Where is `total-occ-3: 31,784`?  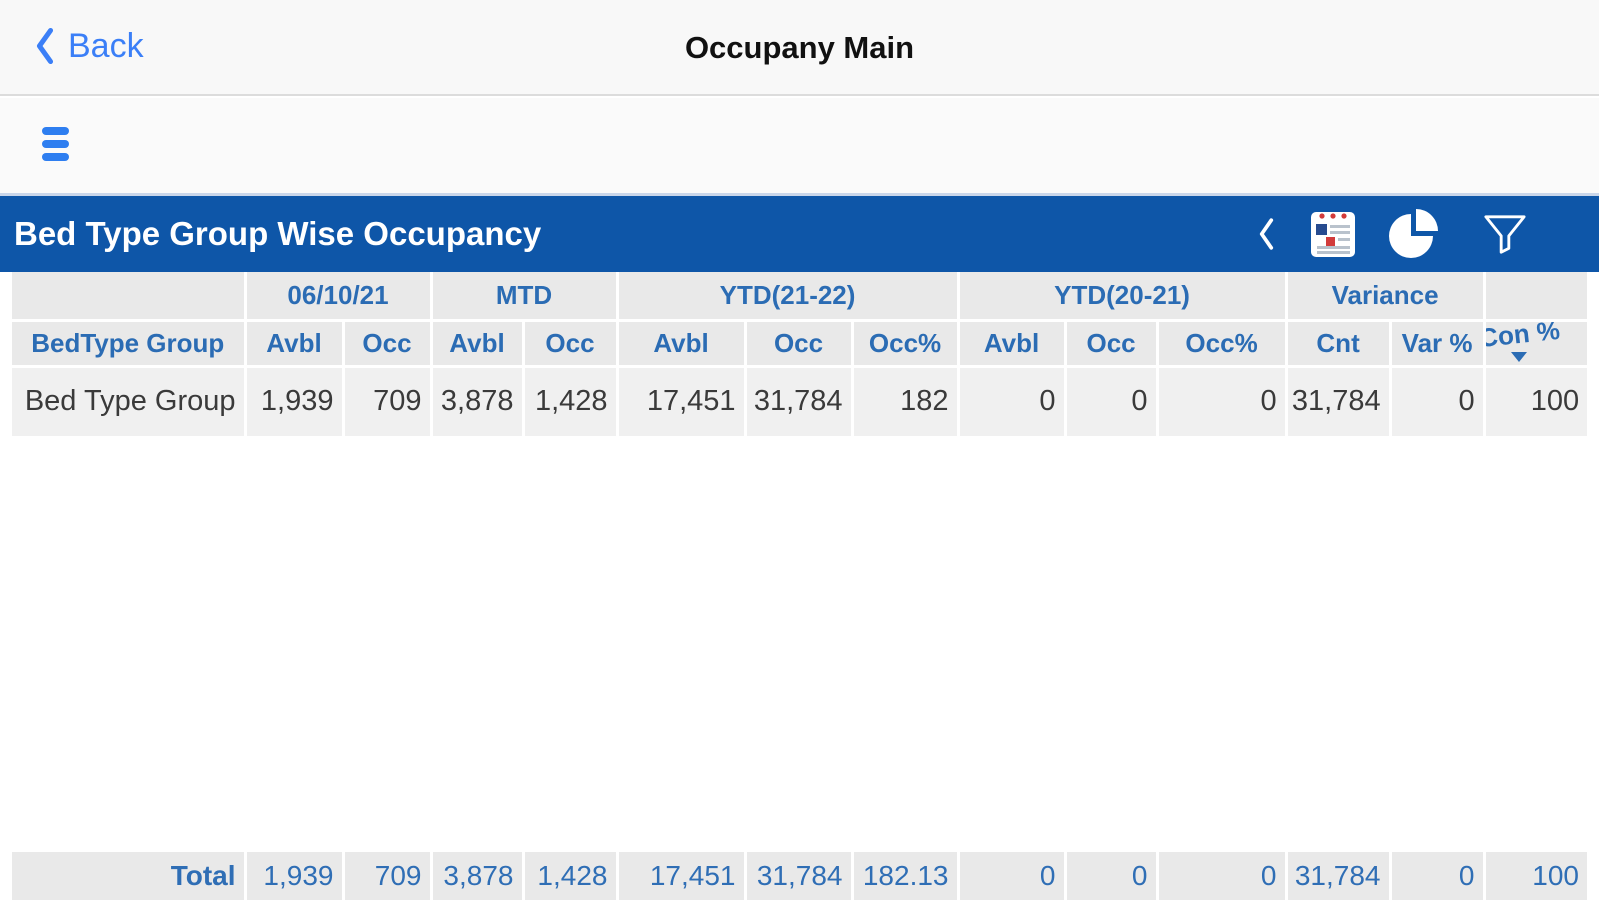 total-occ-3: 31,784 is located at coordinates (799, 876).